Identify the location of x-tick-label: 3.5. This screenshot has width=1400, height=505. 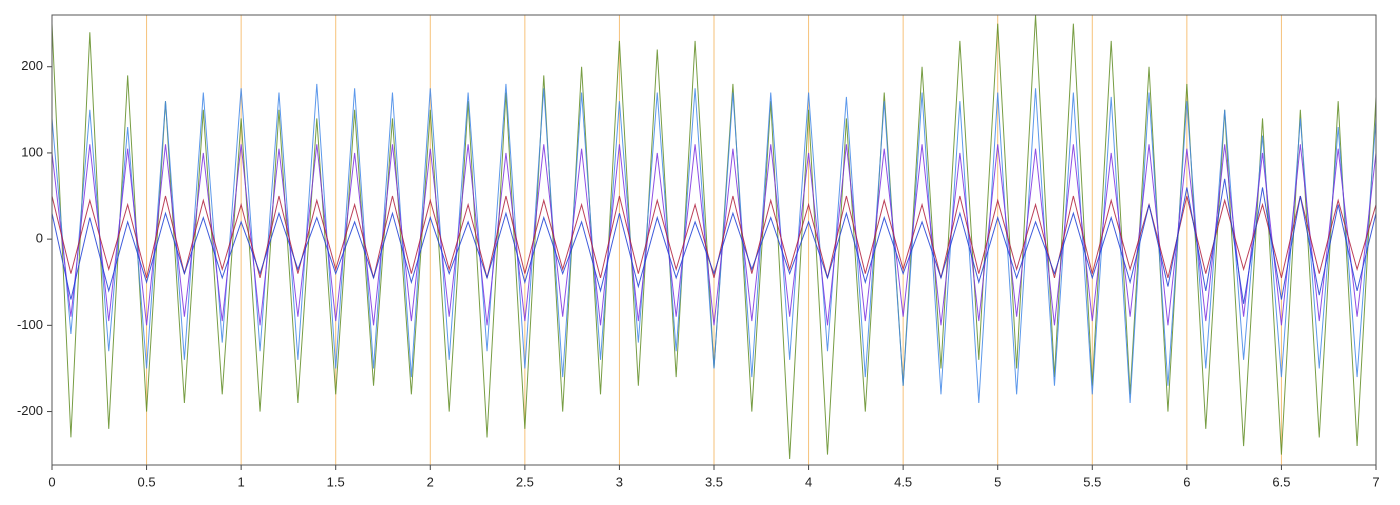
(714, 481).